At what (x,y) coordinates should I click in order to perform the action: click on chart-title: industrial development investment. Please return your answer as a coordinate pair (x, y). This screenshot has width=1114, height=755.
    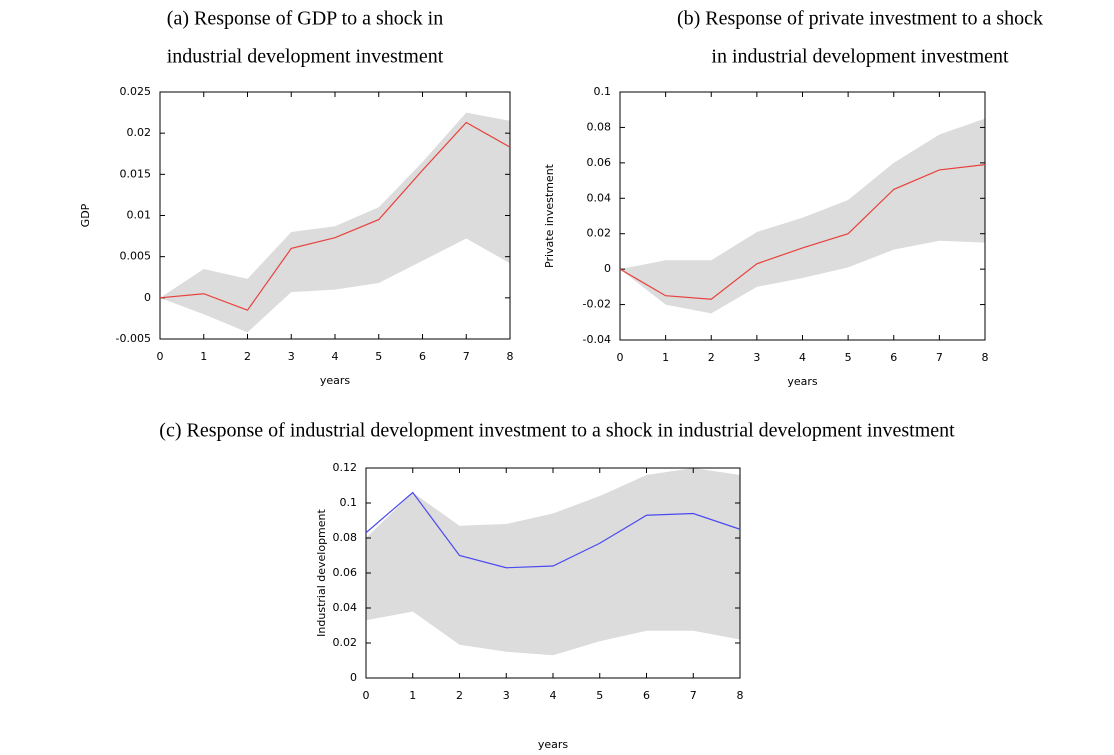
    Looking at the image, I should click on (305, 57).